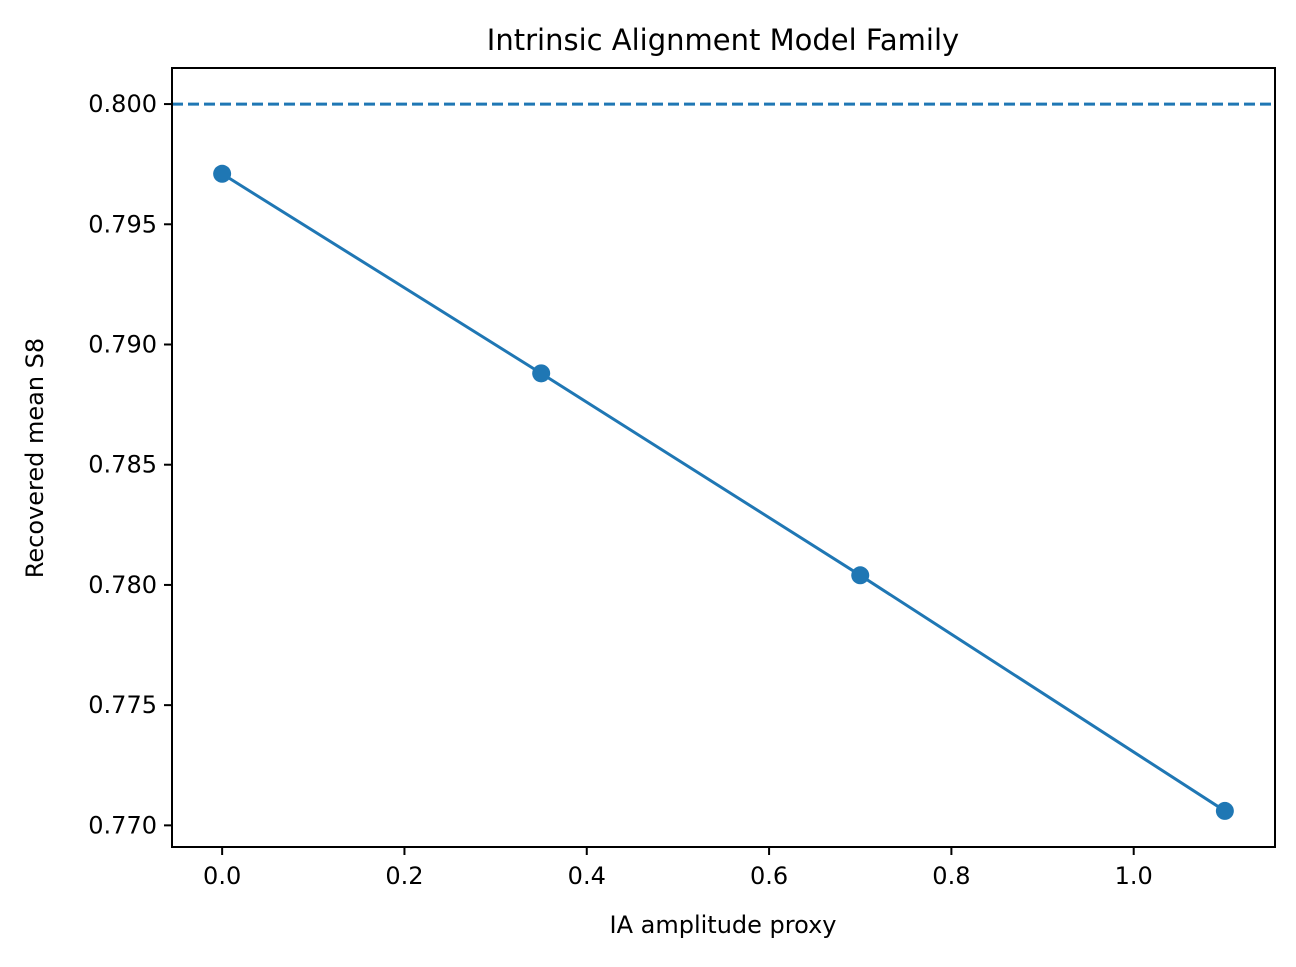 This screenshot has width=1296, height=967. What do you see at coordinates (122, 344) in the screenshot?
I see `y-tick-label: 0.790` at bounding box center [122, 344].